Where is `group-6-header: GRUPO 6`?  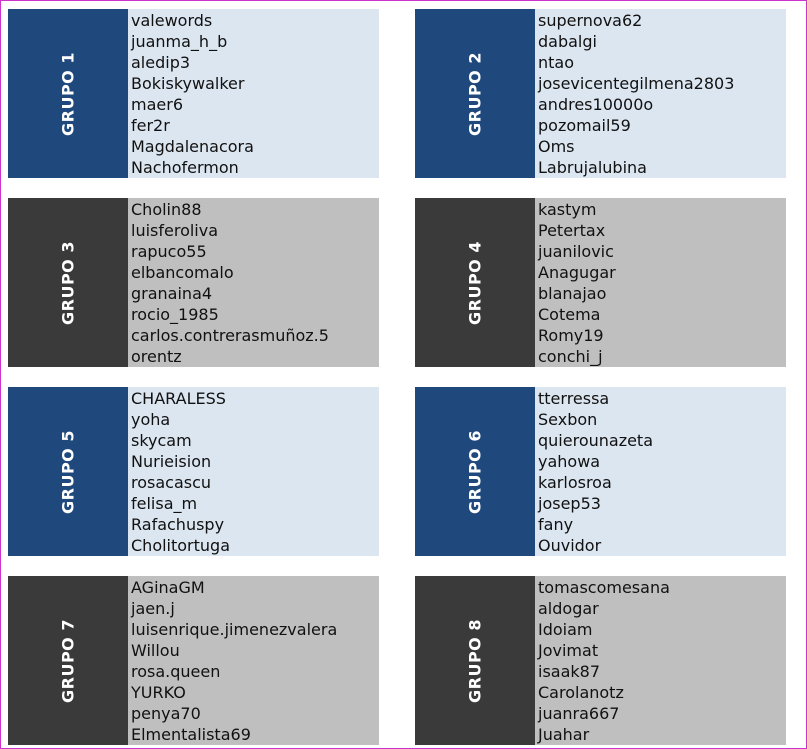 group-6-header: GRUPO 6 is located at coordinates (475, 471).